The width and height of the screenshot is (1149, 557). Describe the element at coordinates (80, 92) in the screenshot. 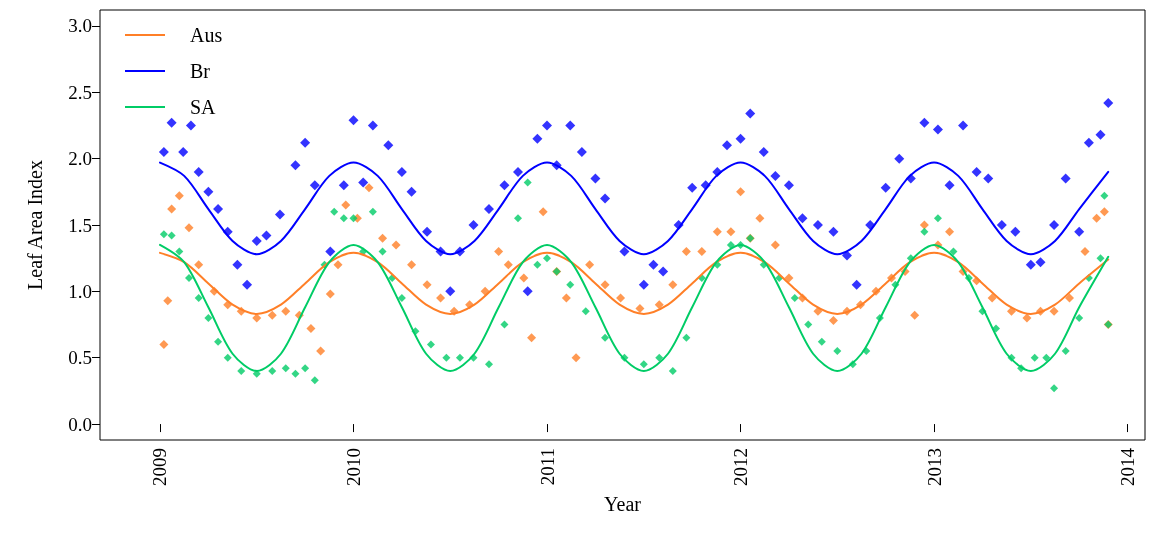

I see `y-tick-label: 2.5` at that location.